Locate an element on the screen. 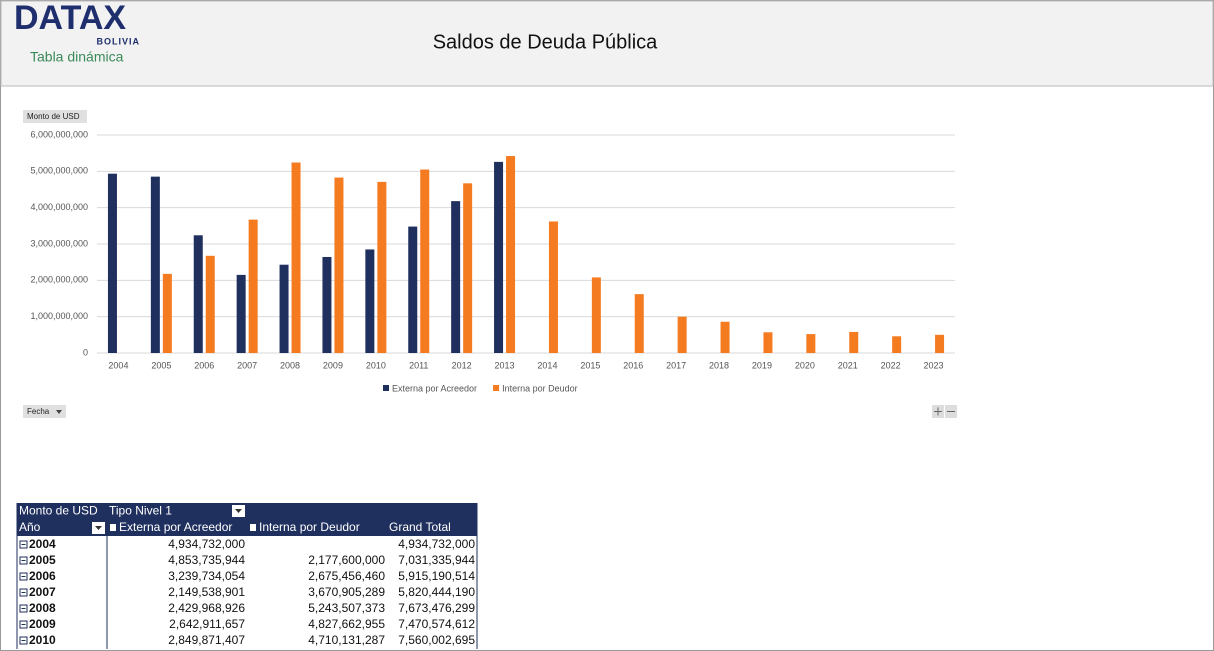 Image resolution: width=1214 pixels, height=651 pixels. table-cell: 5,820,444,190 is located at coordinates (436, 592).